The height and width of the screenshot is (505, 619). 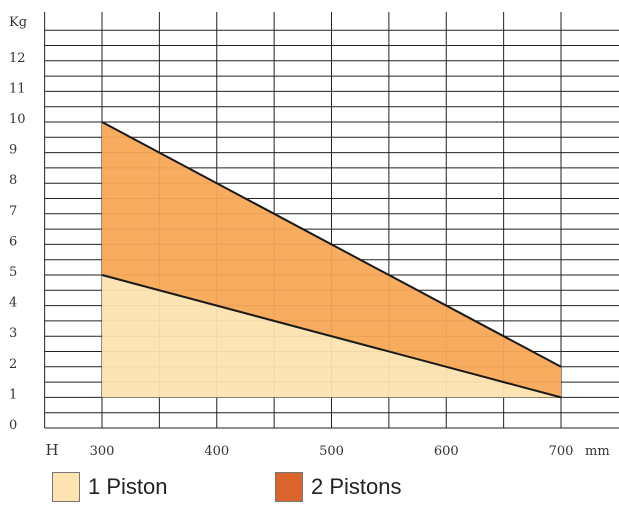 I want to click on y-tick-label: 3, so click(x=13, y=333).